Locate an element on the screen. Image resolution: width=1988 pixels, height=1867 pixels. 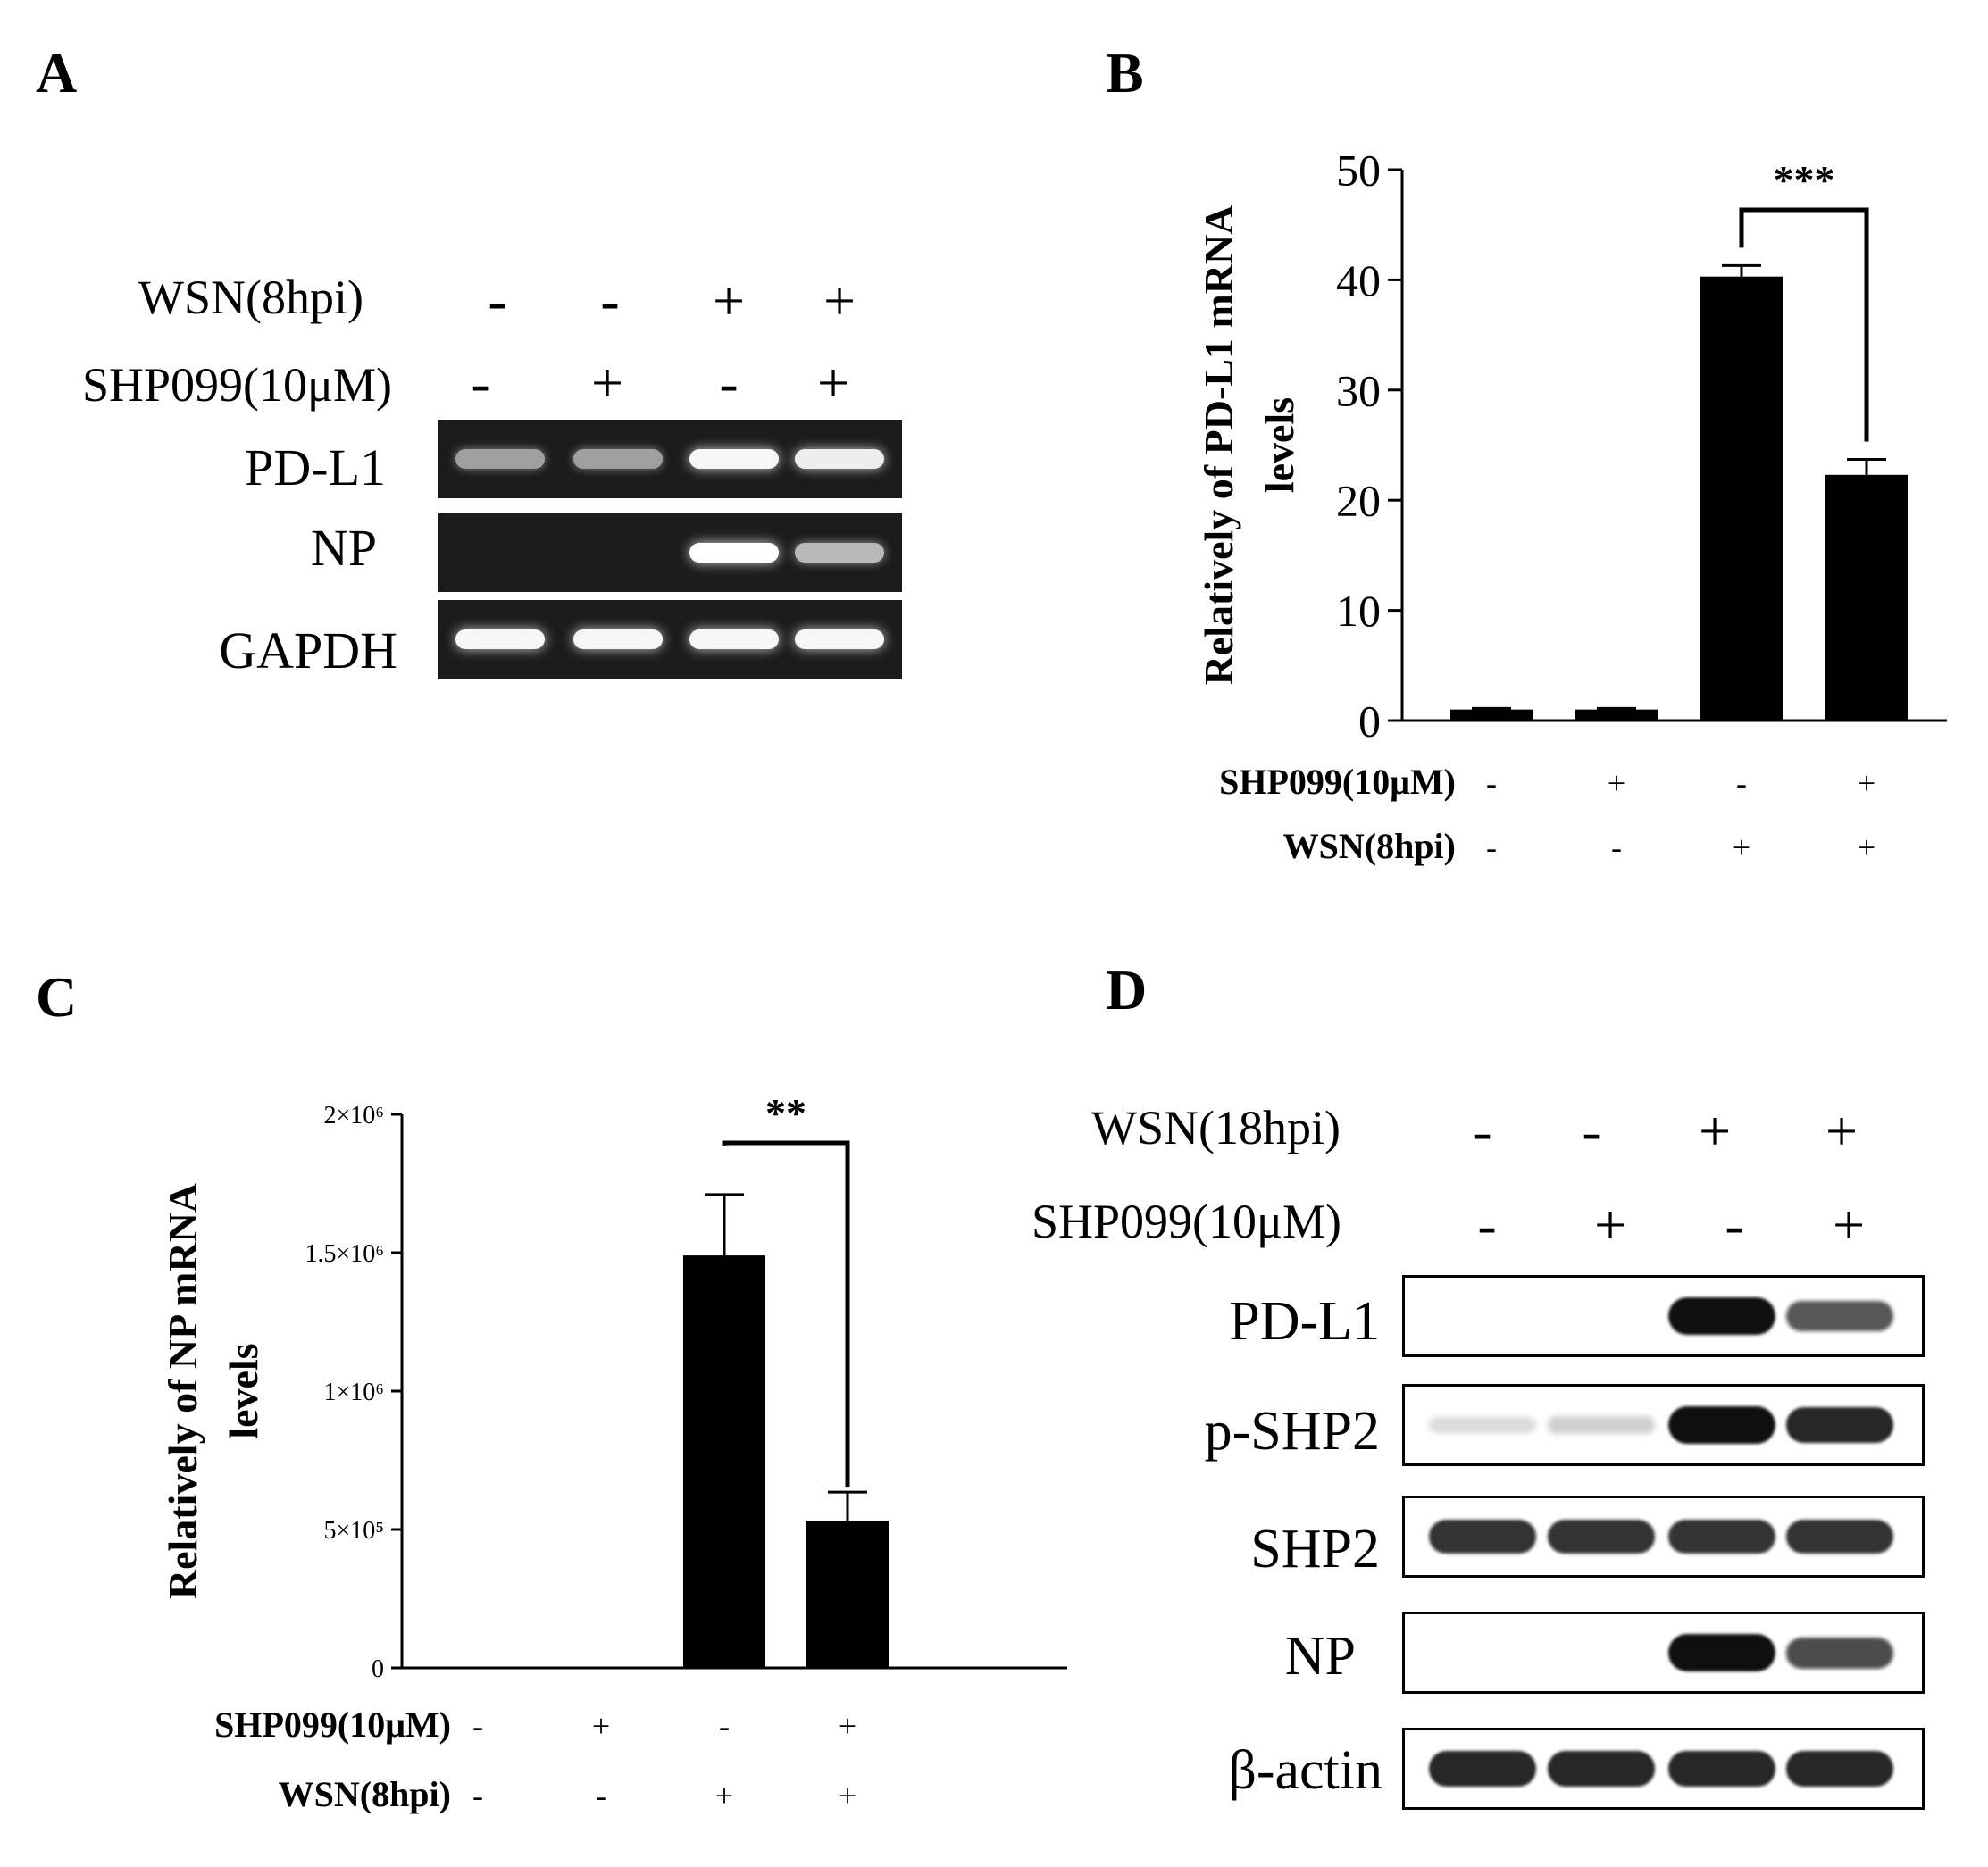
significance-label: *** is located at coordinates (1805, 180).